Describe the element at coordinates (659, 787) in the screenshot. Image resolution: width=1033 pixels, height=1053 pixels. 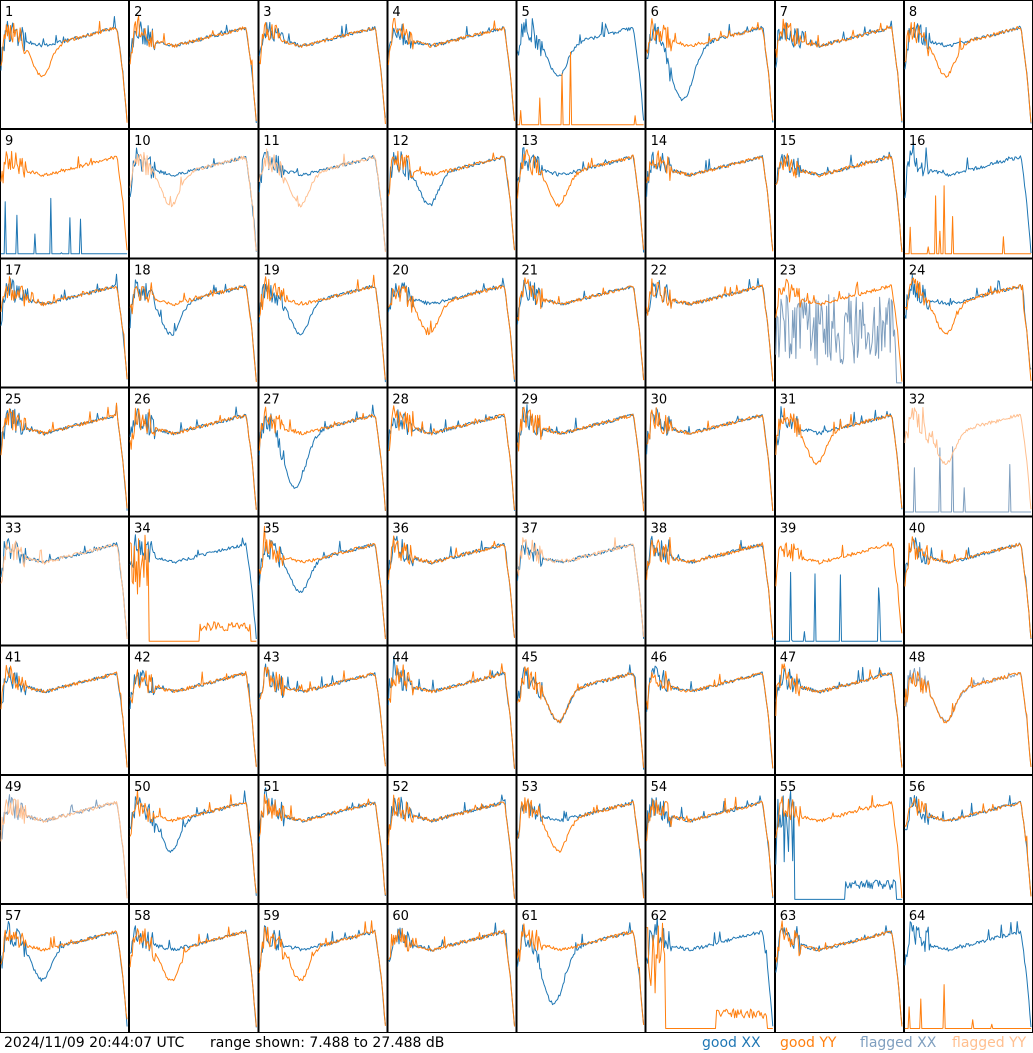
I see `panel-number: 54` at that location.